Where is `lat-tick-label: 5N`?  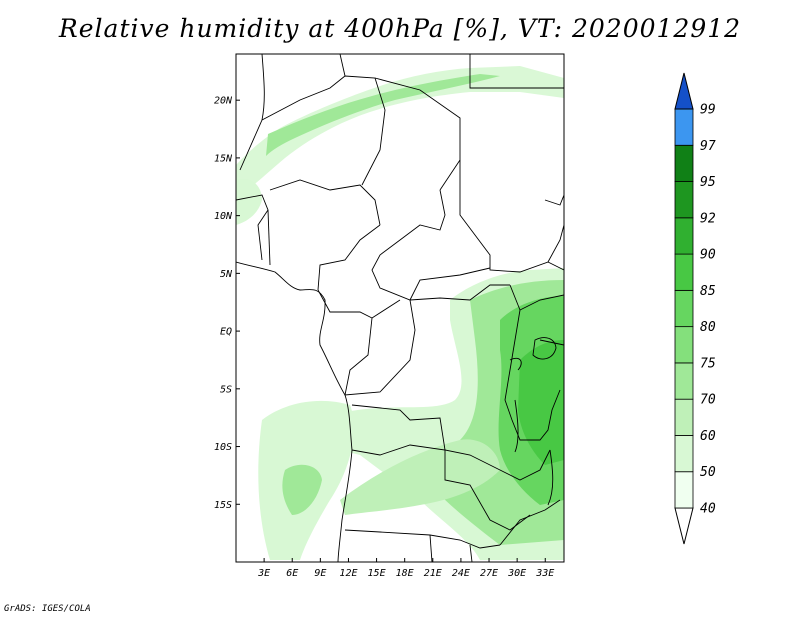
lat-tick-label: 5N is located at coordinates (226, 274).